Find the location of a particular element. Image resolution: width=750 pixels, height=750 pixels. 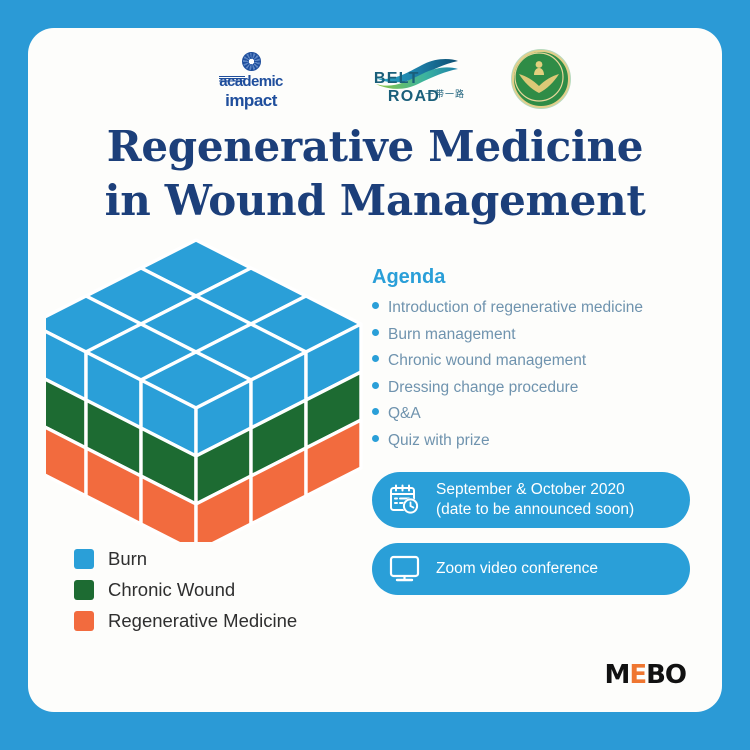

agenda-item: Quiz with prize is located at coordinates (537, 441).